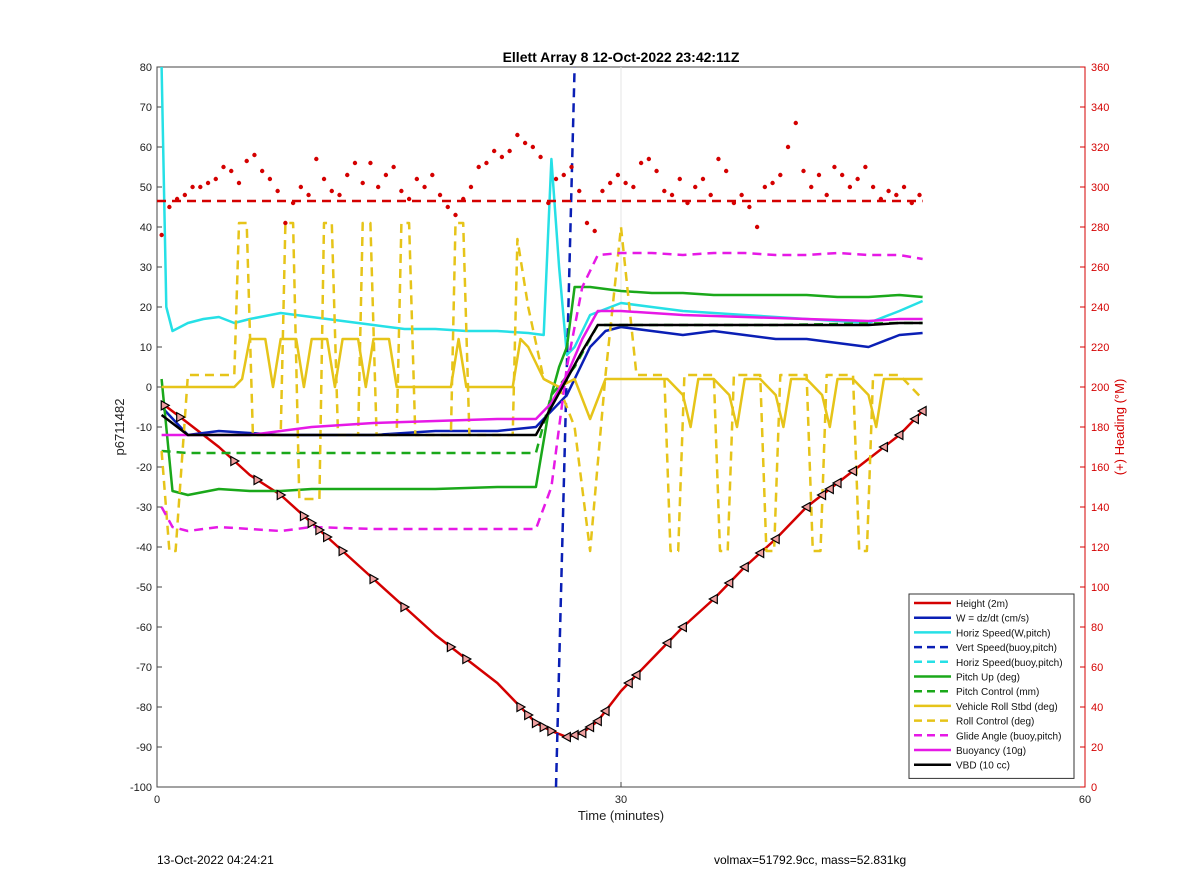  What do you see at coordinates (146, 108) in the screenshot?
I see `y-tick-label: 70` at bounding box center [146, 108].